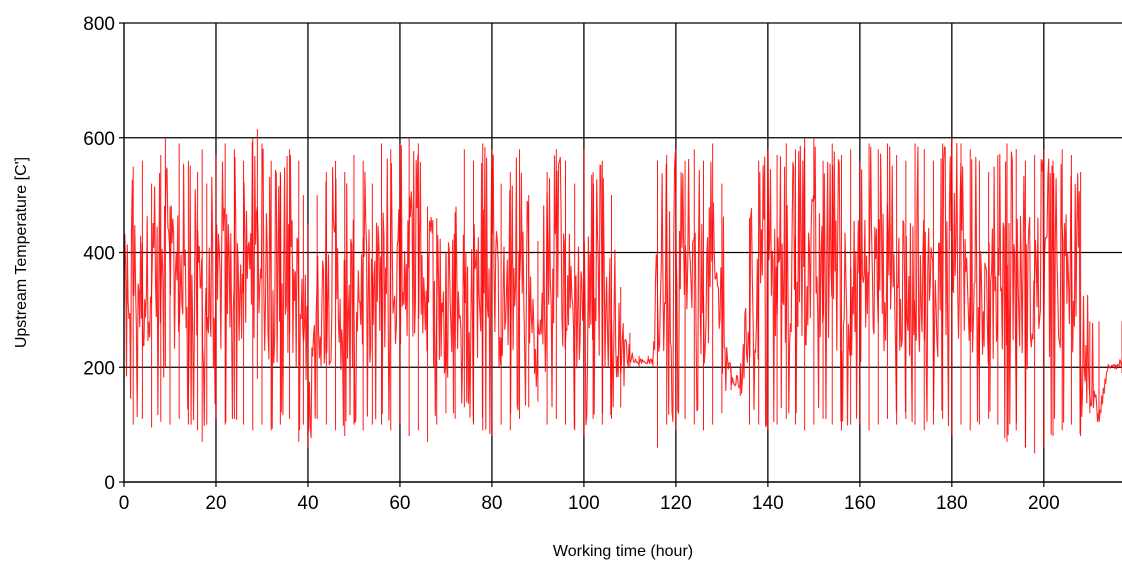 The height and width of the screenshot is (566, 1122). What do you see at coordinates (215, 503) in the screenshot?
I see `x-tick-label: 20` at bounding box center [215, 503].